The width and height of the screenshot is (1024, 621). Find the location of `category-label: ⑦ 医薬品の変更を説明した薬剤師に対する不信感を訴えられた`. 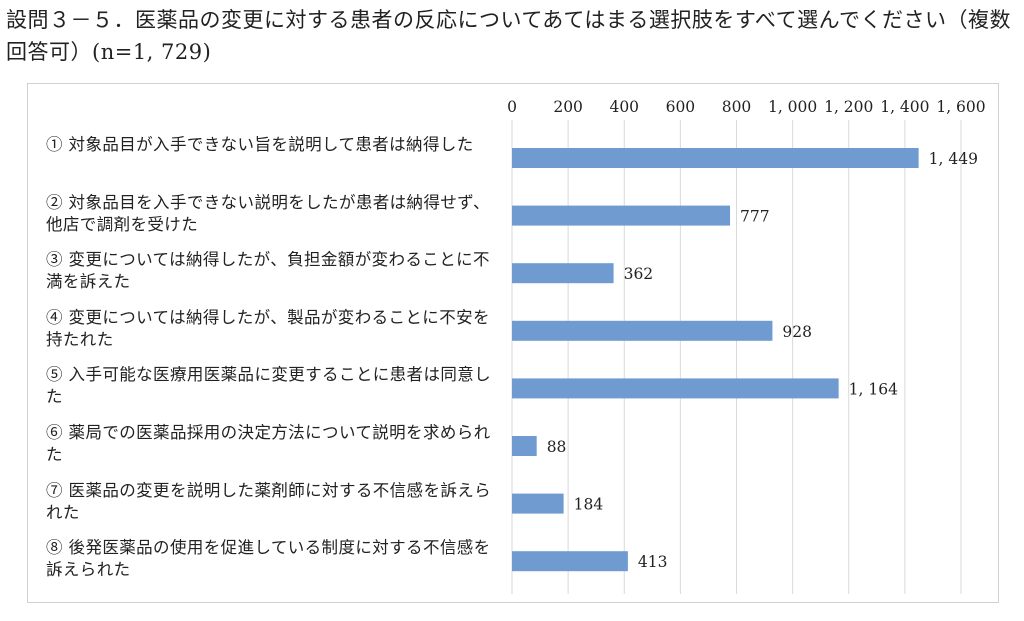

category-label: ⑦ 医薬品の変更を説明した薬剤師に対する不信感を訴えられた is located at coordinates (269, 501).